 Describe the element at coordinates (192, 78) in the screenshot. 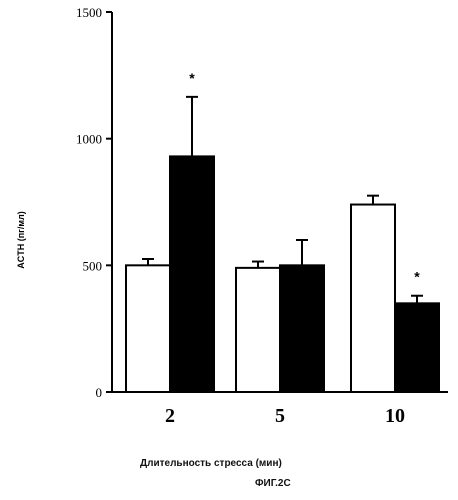

I see `significance-mark-2: *` at that location.